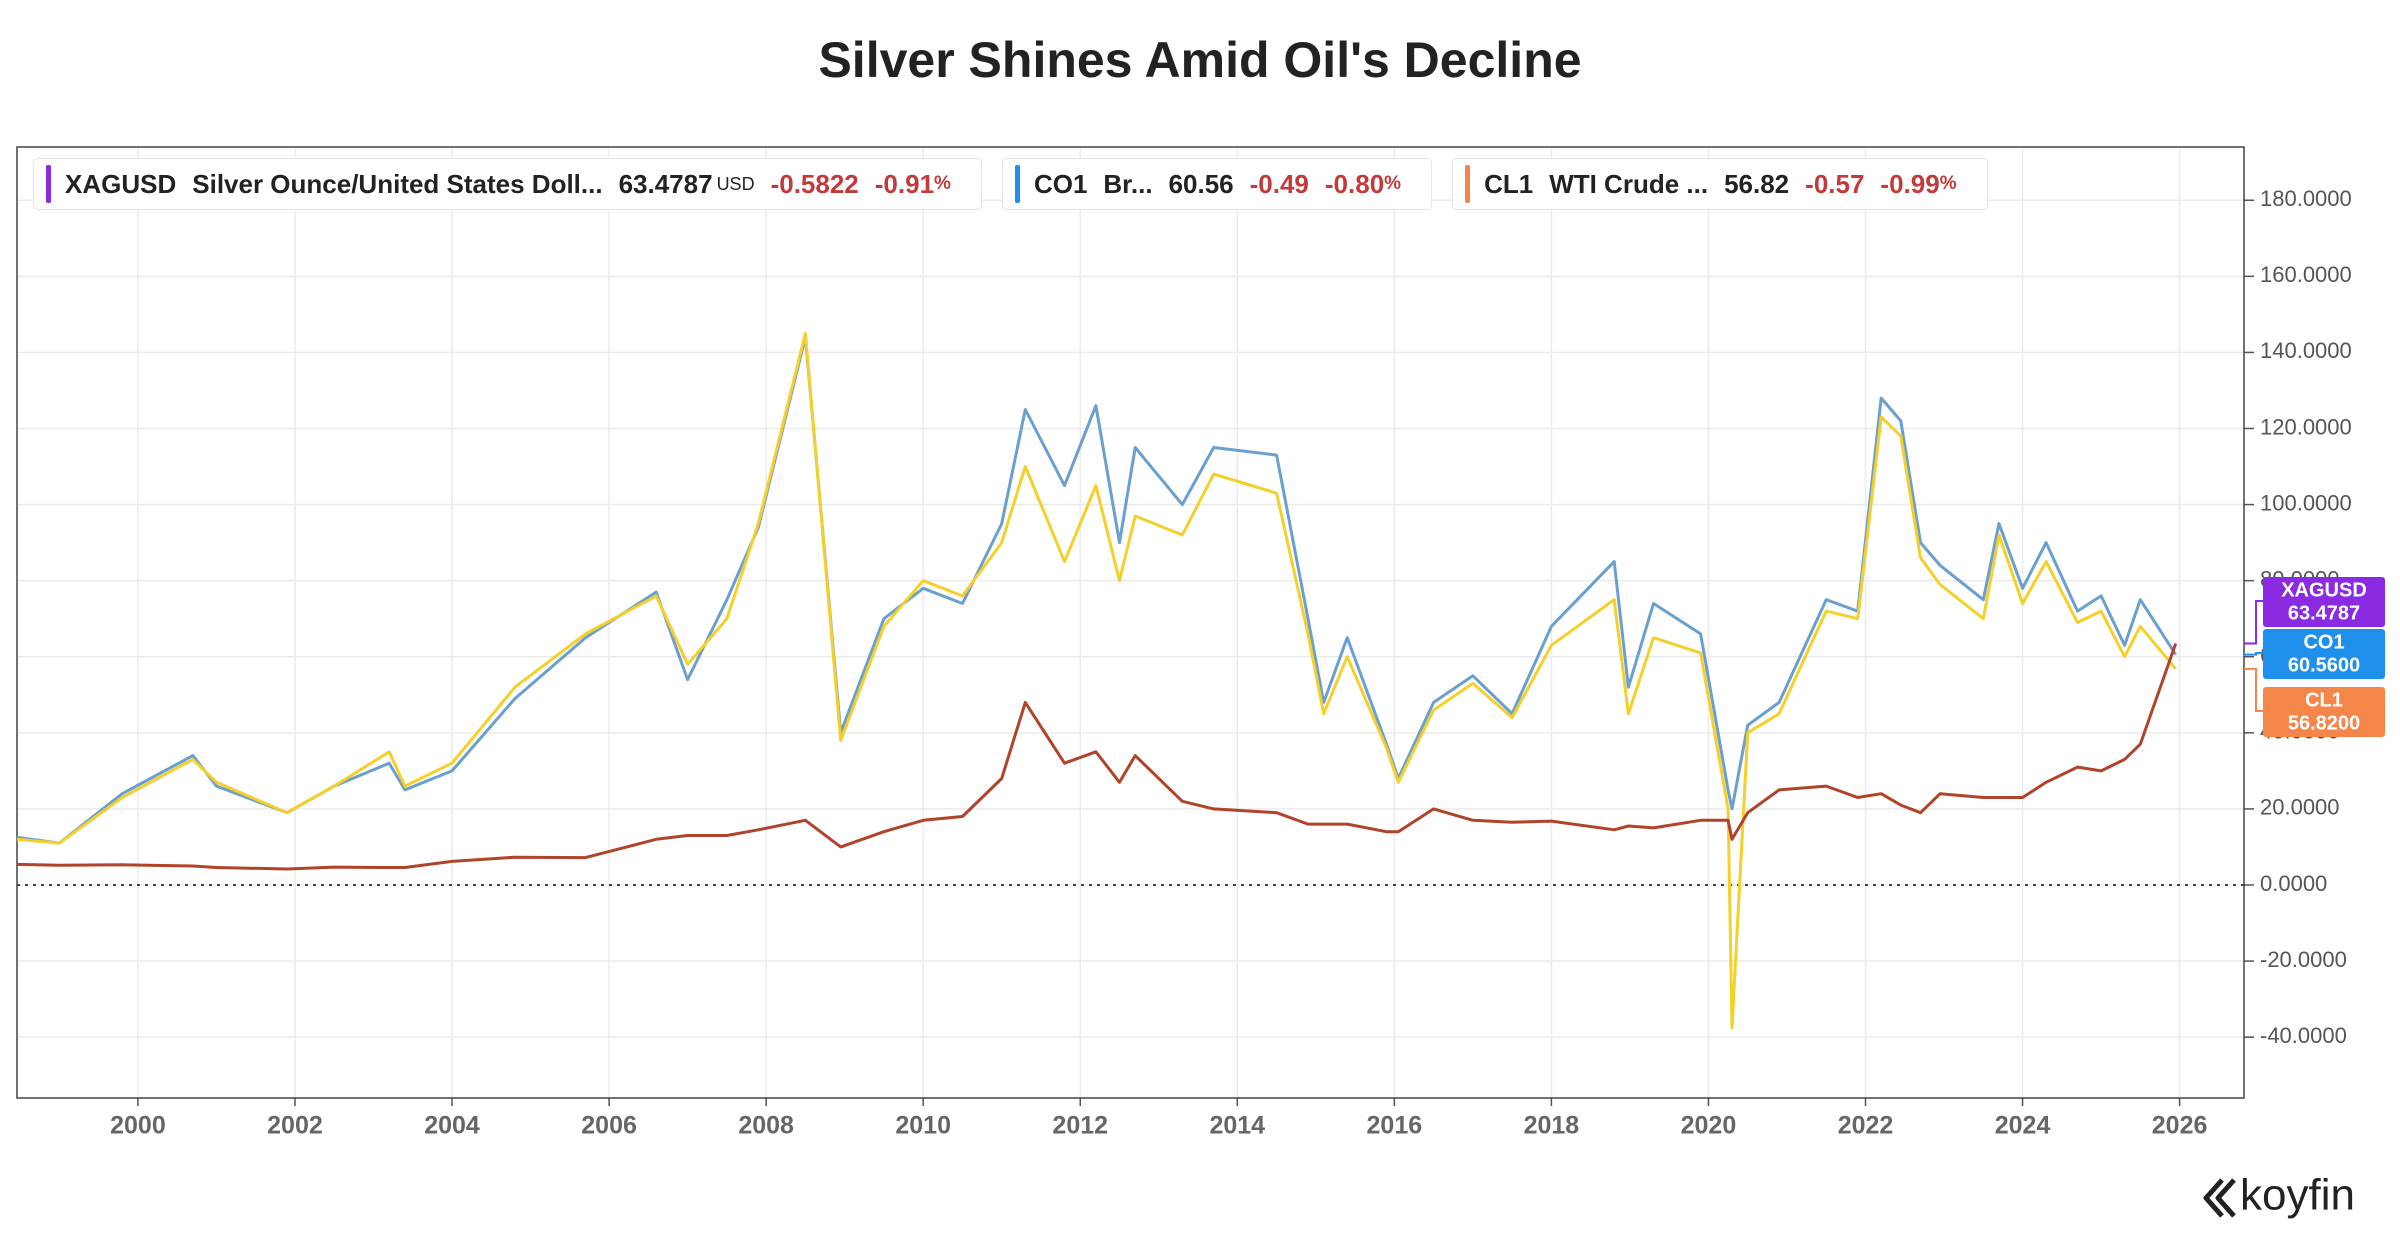 The image size is (2400, 1240). What do you see at coordinates (2306, 426) in the screenshot?
I see `y-tick-label: 120.0000` at bounding box center [2306, 426].